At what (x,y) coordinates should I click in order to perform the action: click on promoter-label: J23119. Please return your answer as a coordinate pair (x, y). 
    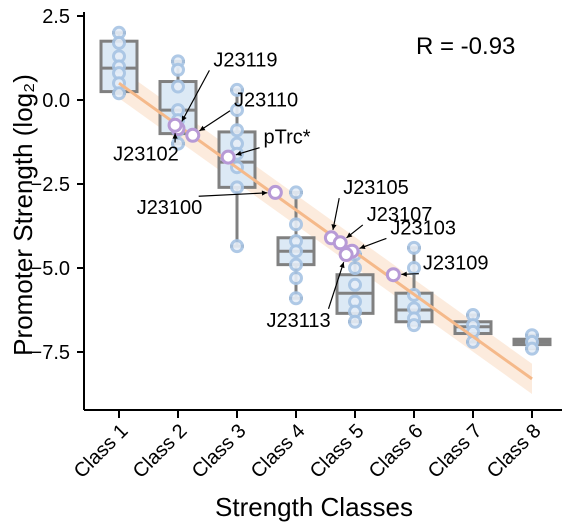
    Looking at the image, I should click on (245, 60).